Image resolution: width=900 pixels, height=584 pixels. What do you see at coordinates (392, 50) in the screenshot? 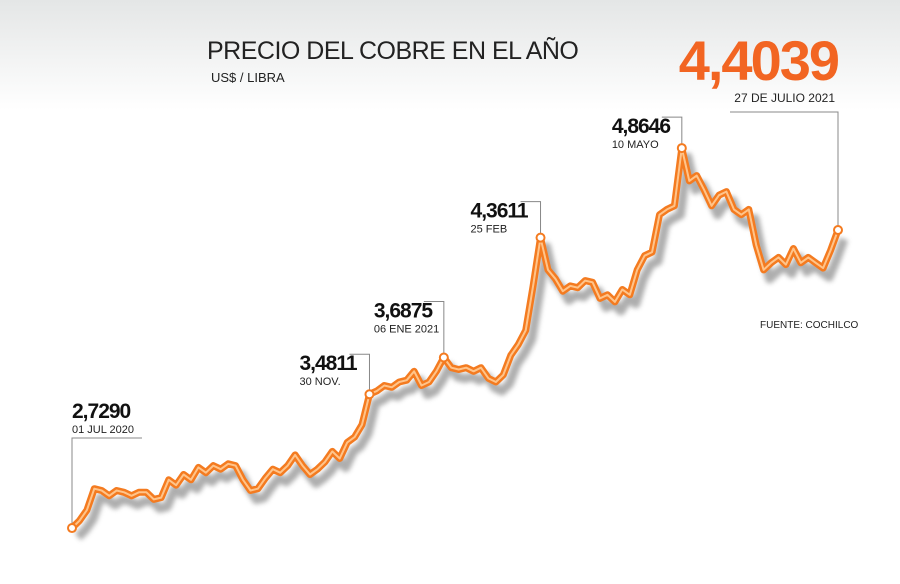
I see `chart-title: PRECIO DEL COBRE EN EL AÑO` at bounding box center [392, 50].